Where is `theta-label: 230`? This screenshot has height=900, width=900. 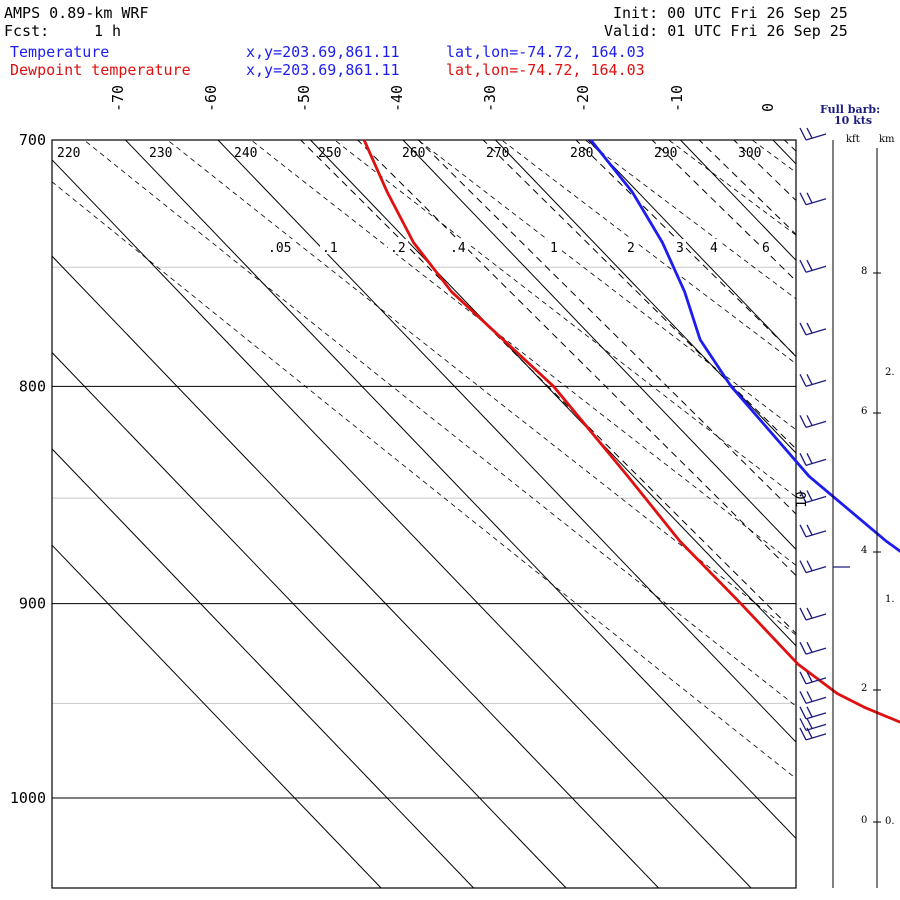
theta-label: 230 is located at coordinates (160, 153).